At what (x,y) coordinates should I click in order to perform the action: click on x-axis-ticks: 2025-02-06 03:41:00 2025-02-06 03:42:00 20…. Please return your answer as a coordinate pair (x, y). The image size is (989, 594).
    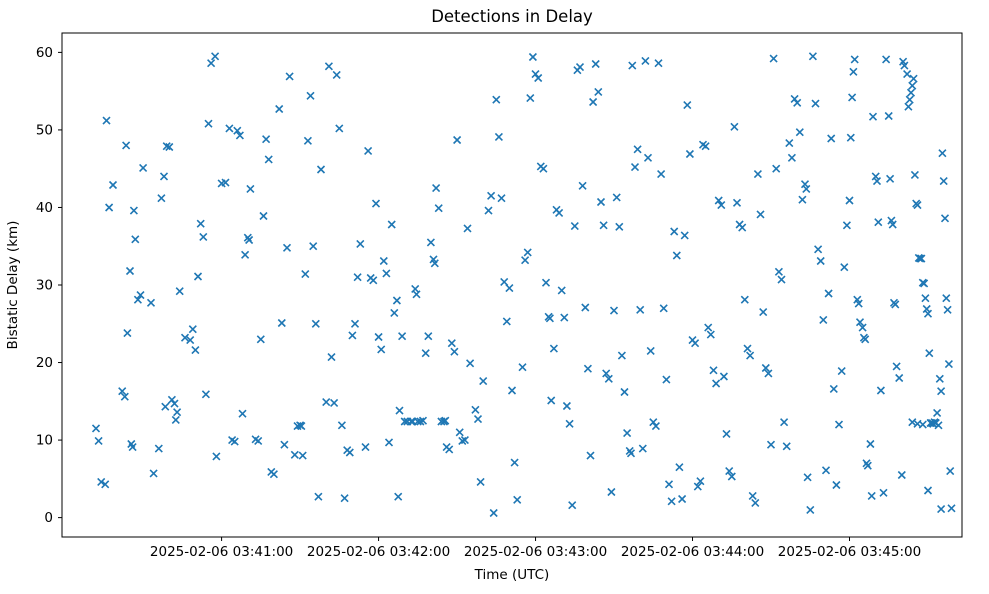
    Looking at the image, I should click on (535, 548).